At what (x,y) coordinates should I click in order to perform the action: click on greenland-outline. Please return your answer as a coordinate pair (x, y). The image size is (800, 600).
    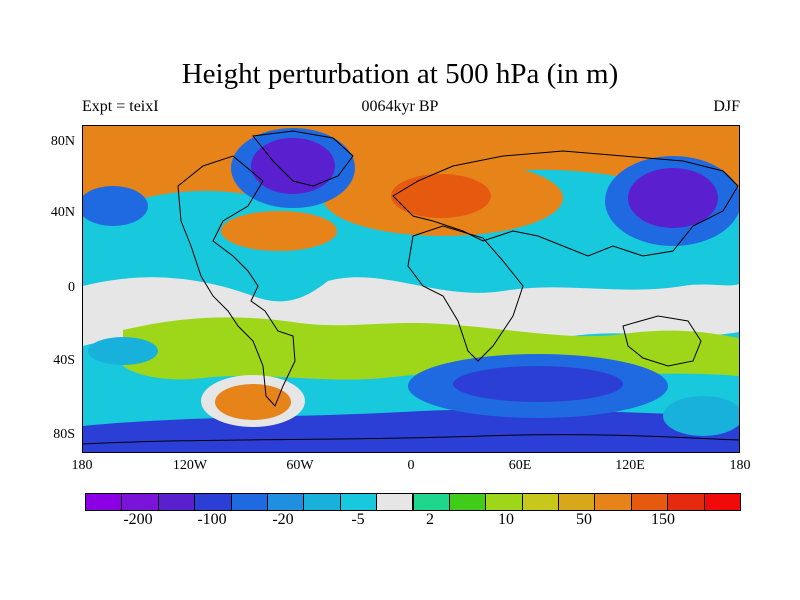
    Looking at the image, I should click on (303, 158).